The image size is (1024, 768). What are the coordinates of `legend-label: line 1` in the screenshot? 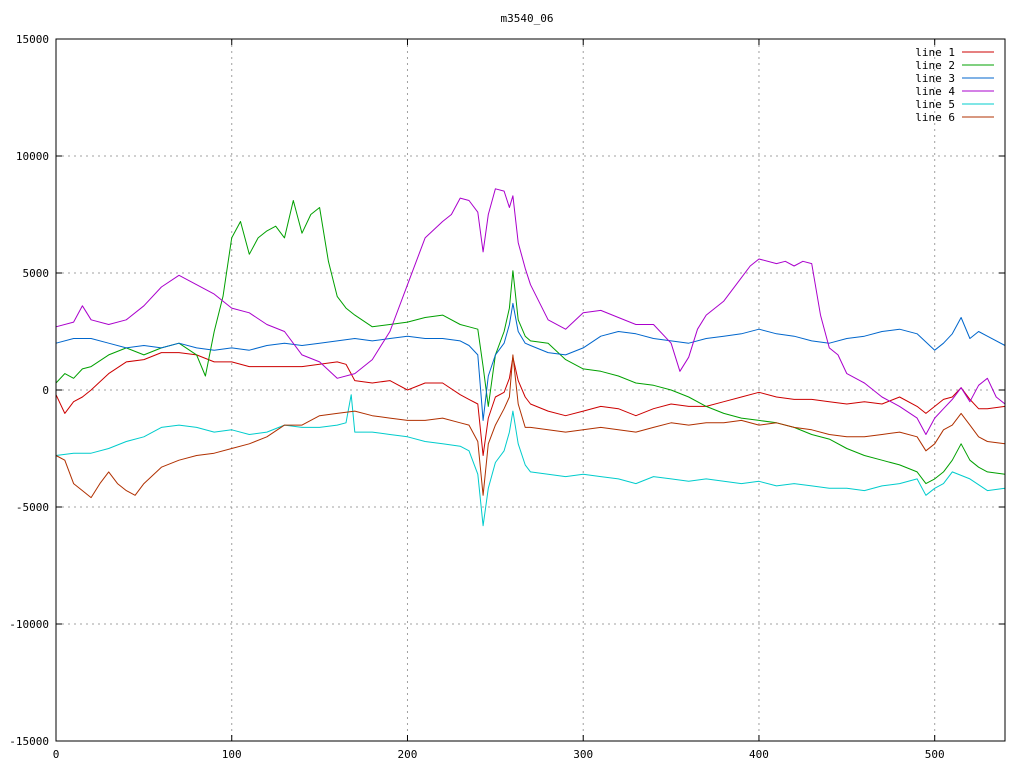 It's located at (935, 52).